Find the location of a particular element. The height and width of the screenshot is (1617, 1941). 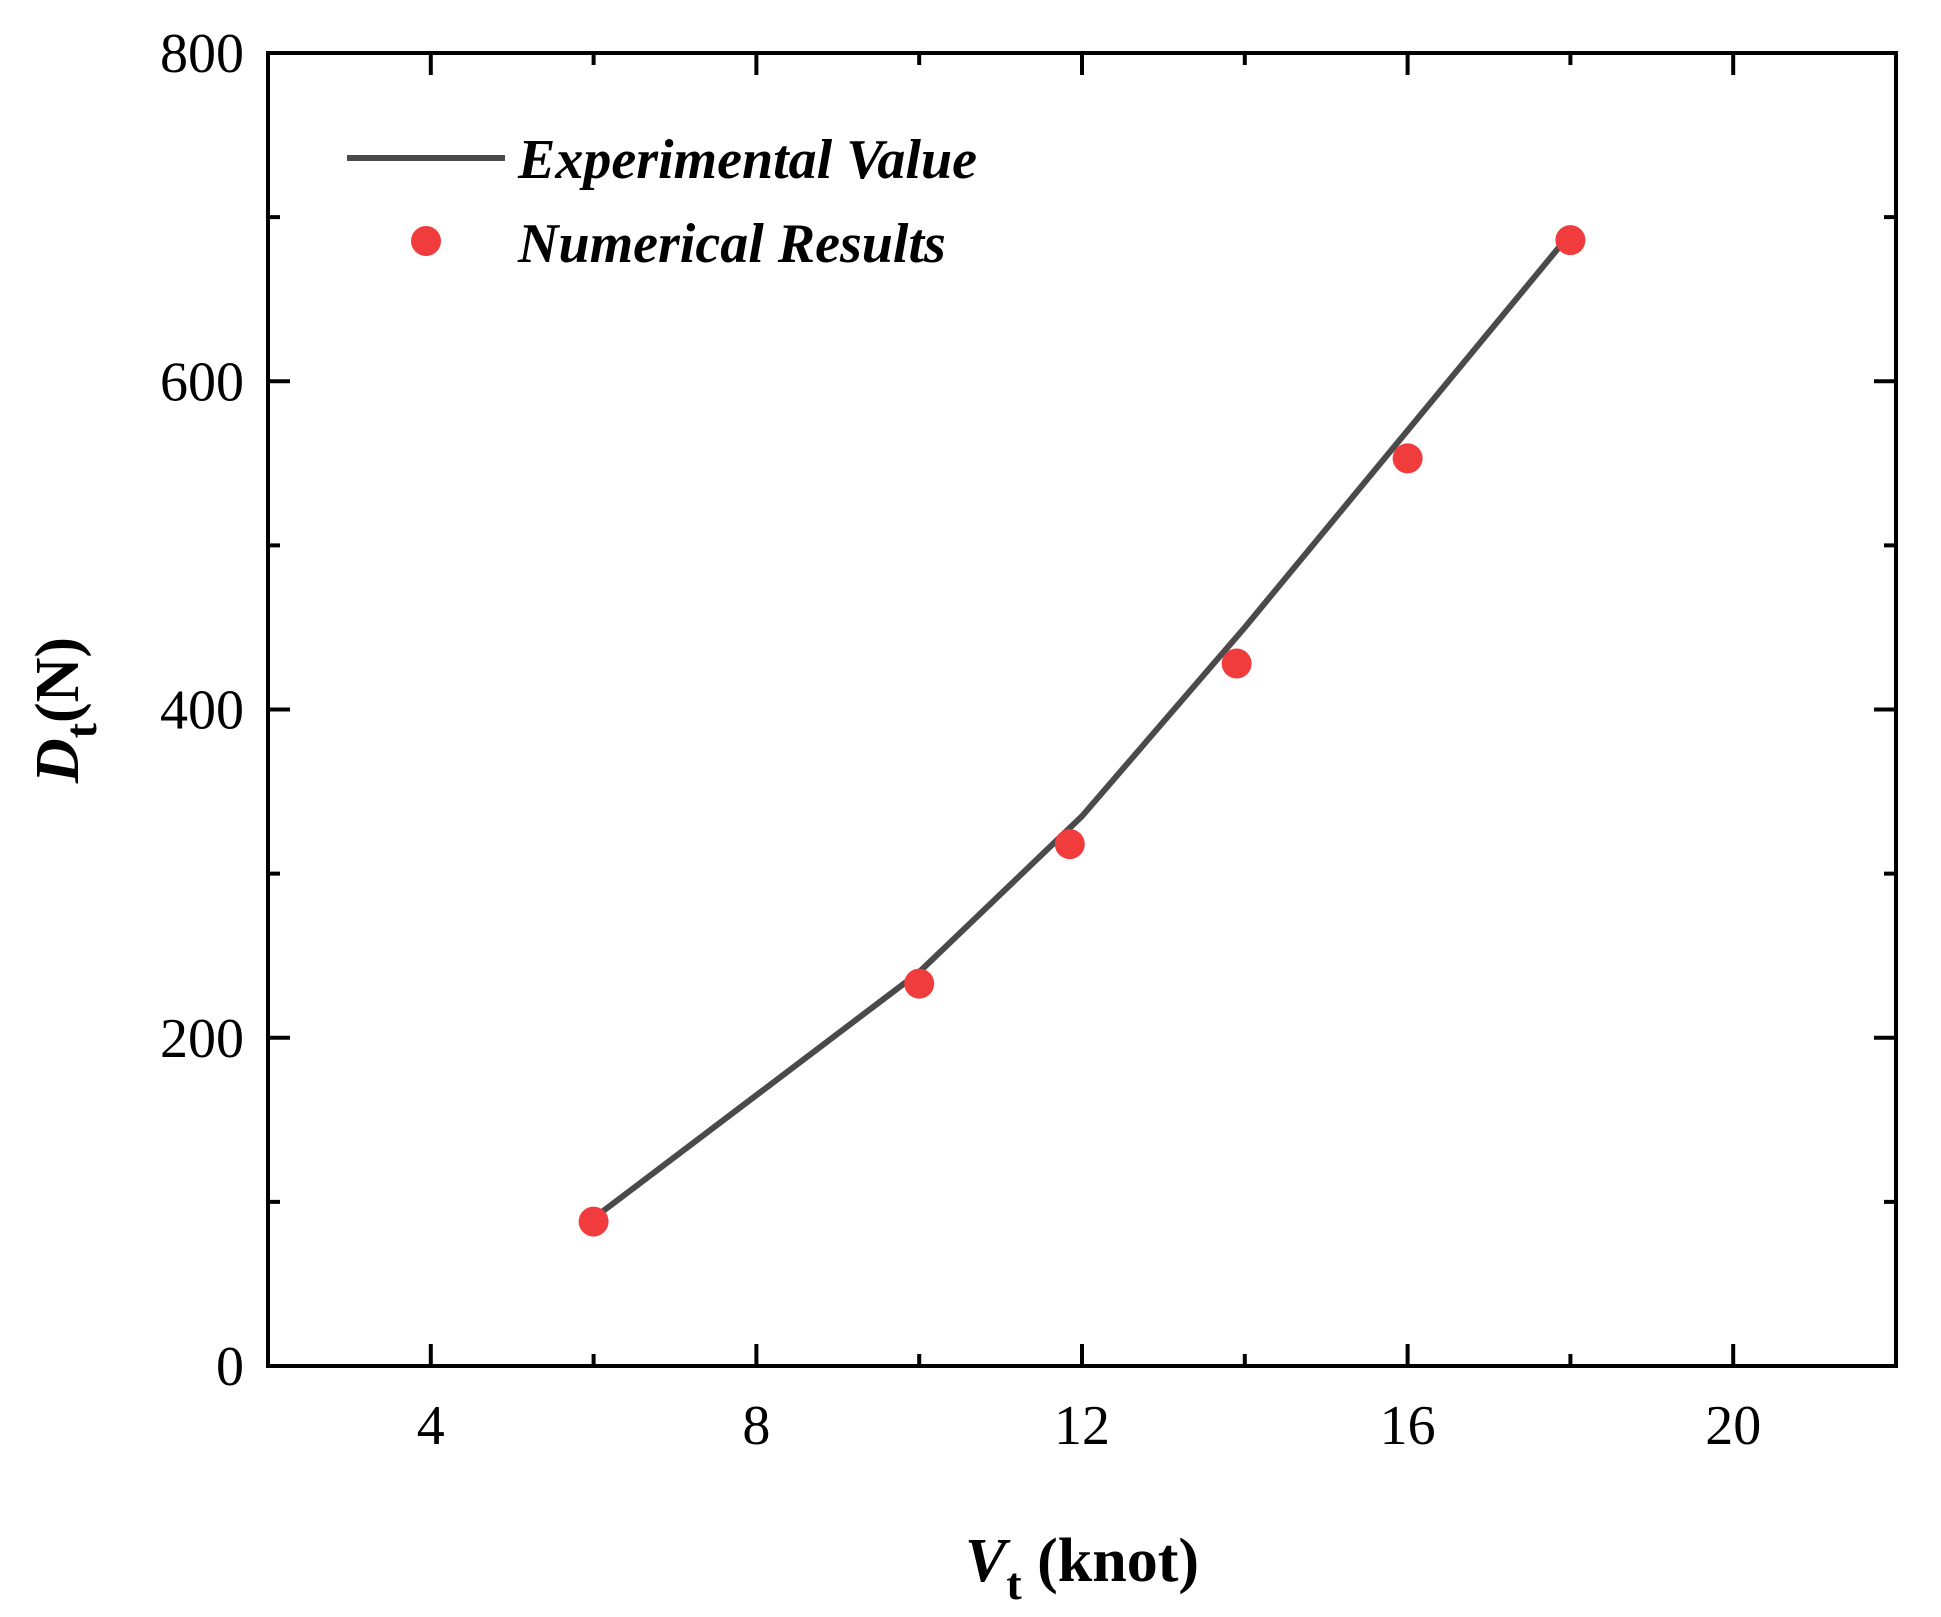

x-tick-label: 8 is located at coordinates (756, 1426).